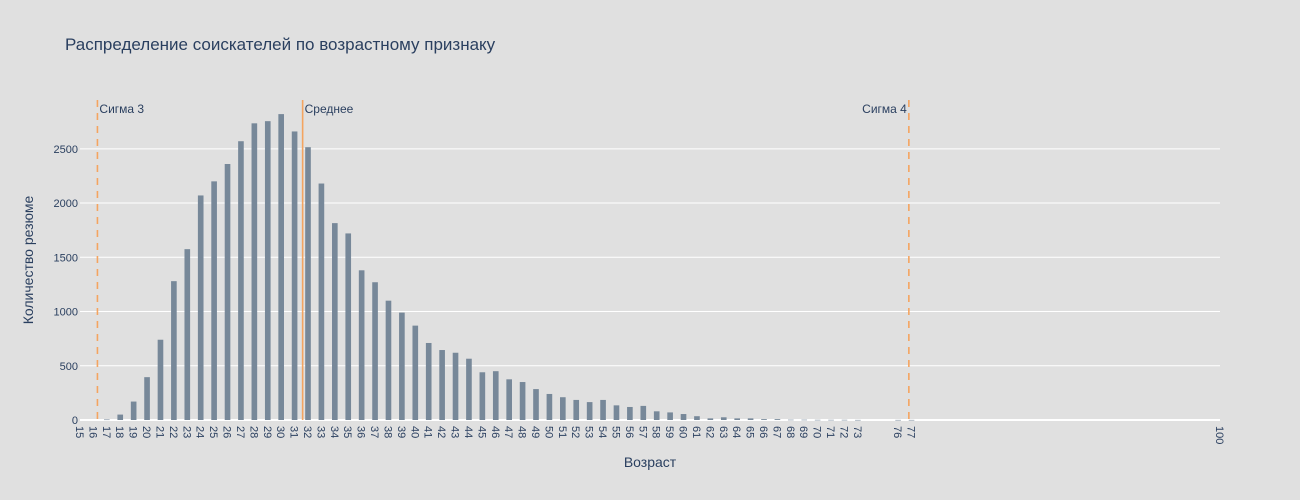 The height and width of the screenshot is (500, 1300). I want to click on x-tick-label: 18, so click(119, 432).